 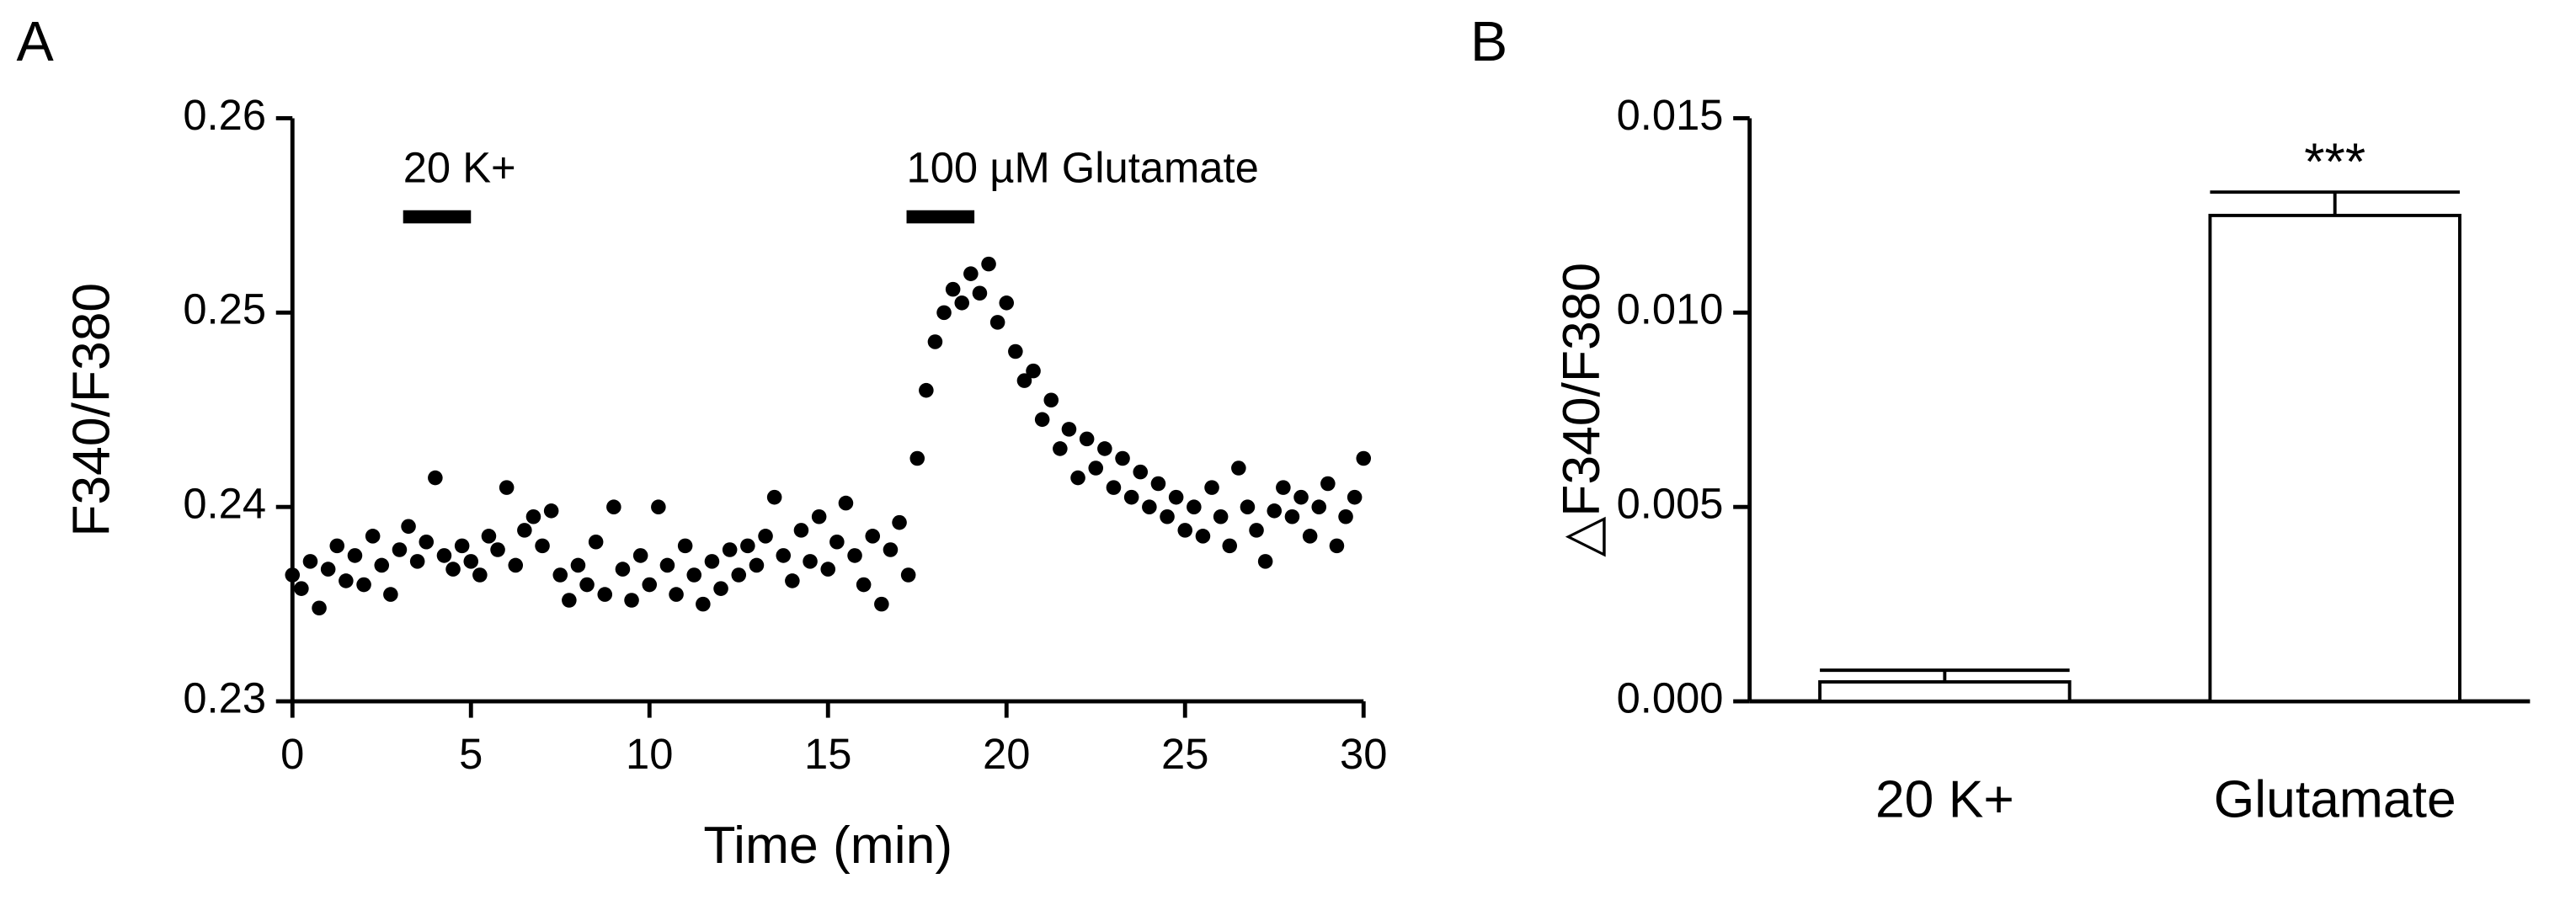 What do you see at coordinates (1670, 697) in the screenshot?
I see `y-tick-label: 0.000` at bounding box center [1670, 697].